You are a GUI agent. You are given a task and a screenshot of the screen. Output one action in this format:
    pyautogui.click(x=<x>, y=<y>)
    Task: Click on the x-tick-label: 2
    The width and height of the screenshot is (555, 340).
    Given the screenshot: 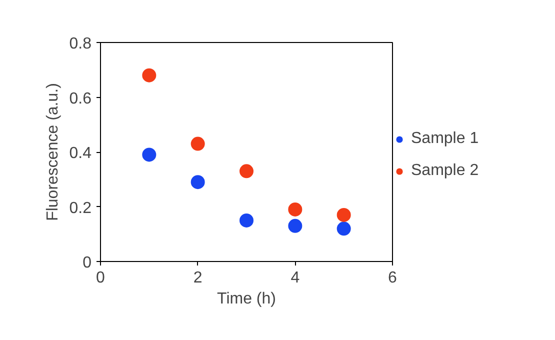 What is the action you would take?
    pyautogui.click(x=197, y=278)
    